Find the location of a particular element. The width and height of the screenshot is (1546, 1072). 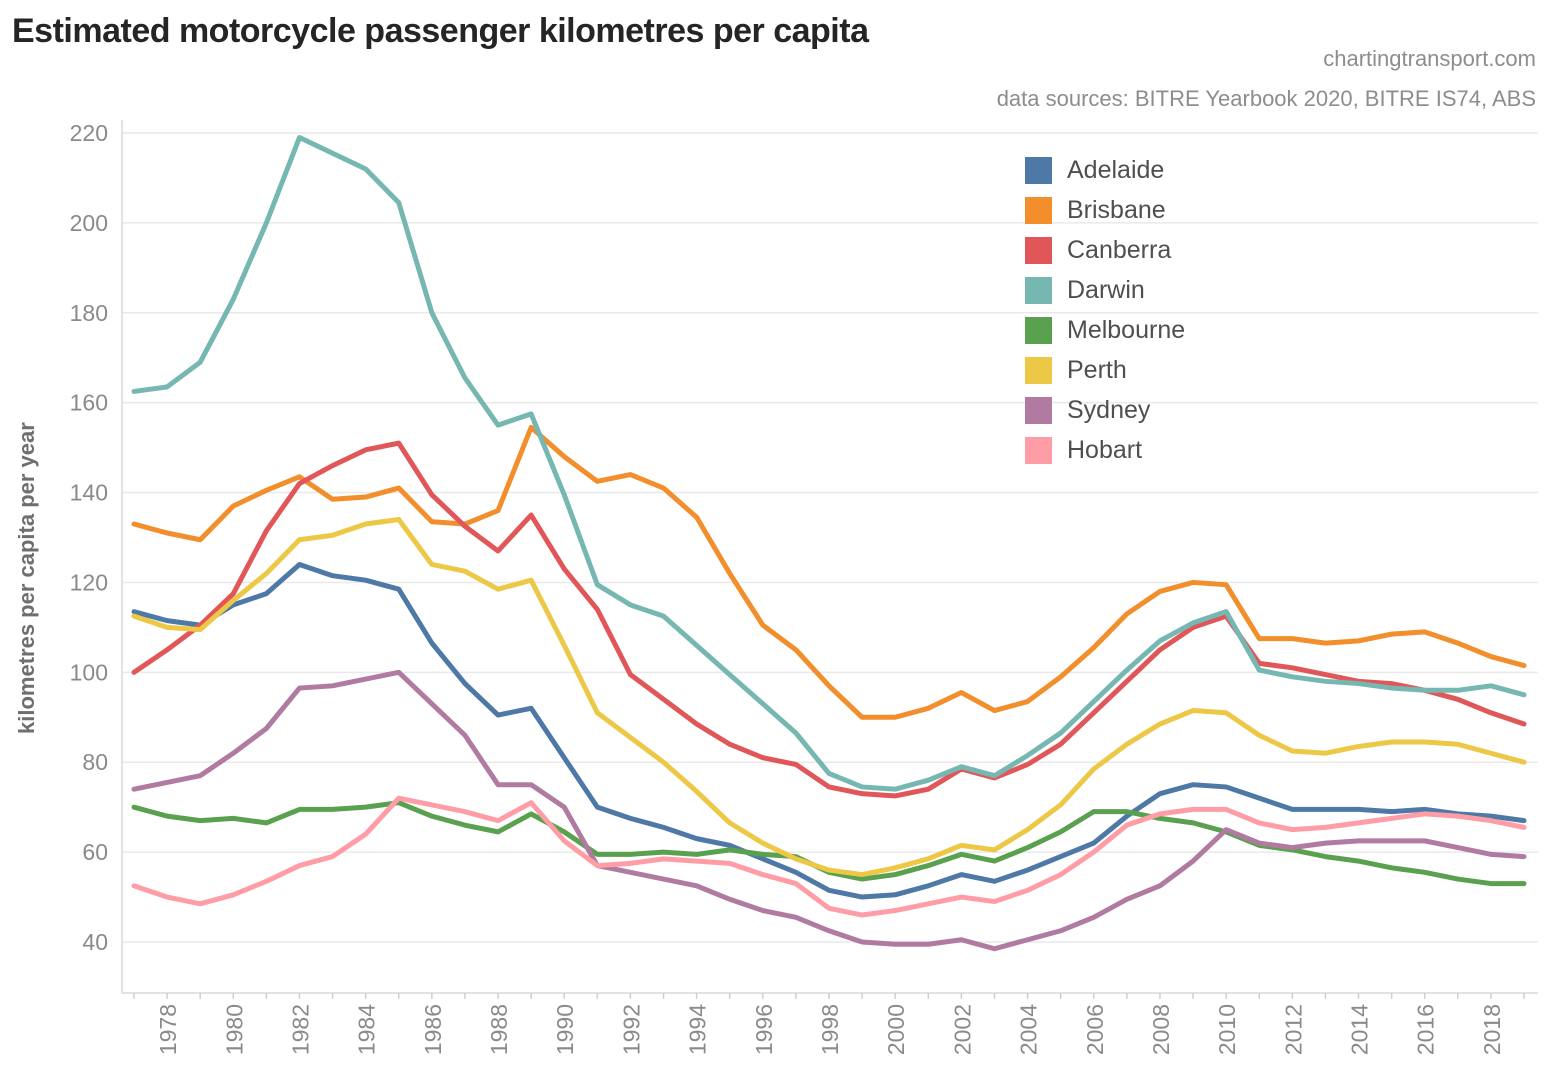

x-tick-label: 2002 is located at coordinates (962, 1029).